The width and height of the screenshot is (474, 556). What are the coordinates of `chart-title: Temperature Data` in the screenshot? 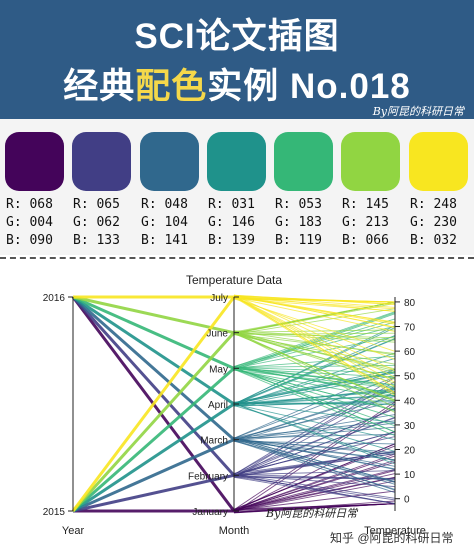 It's located at (234, 280).